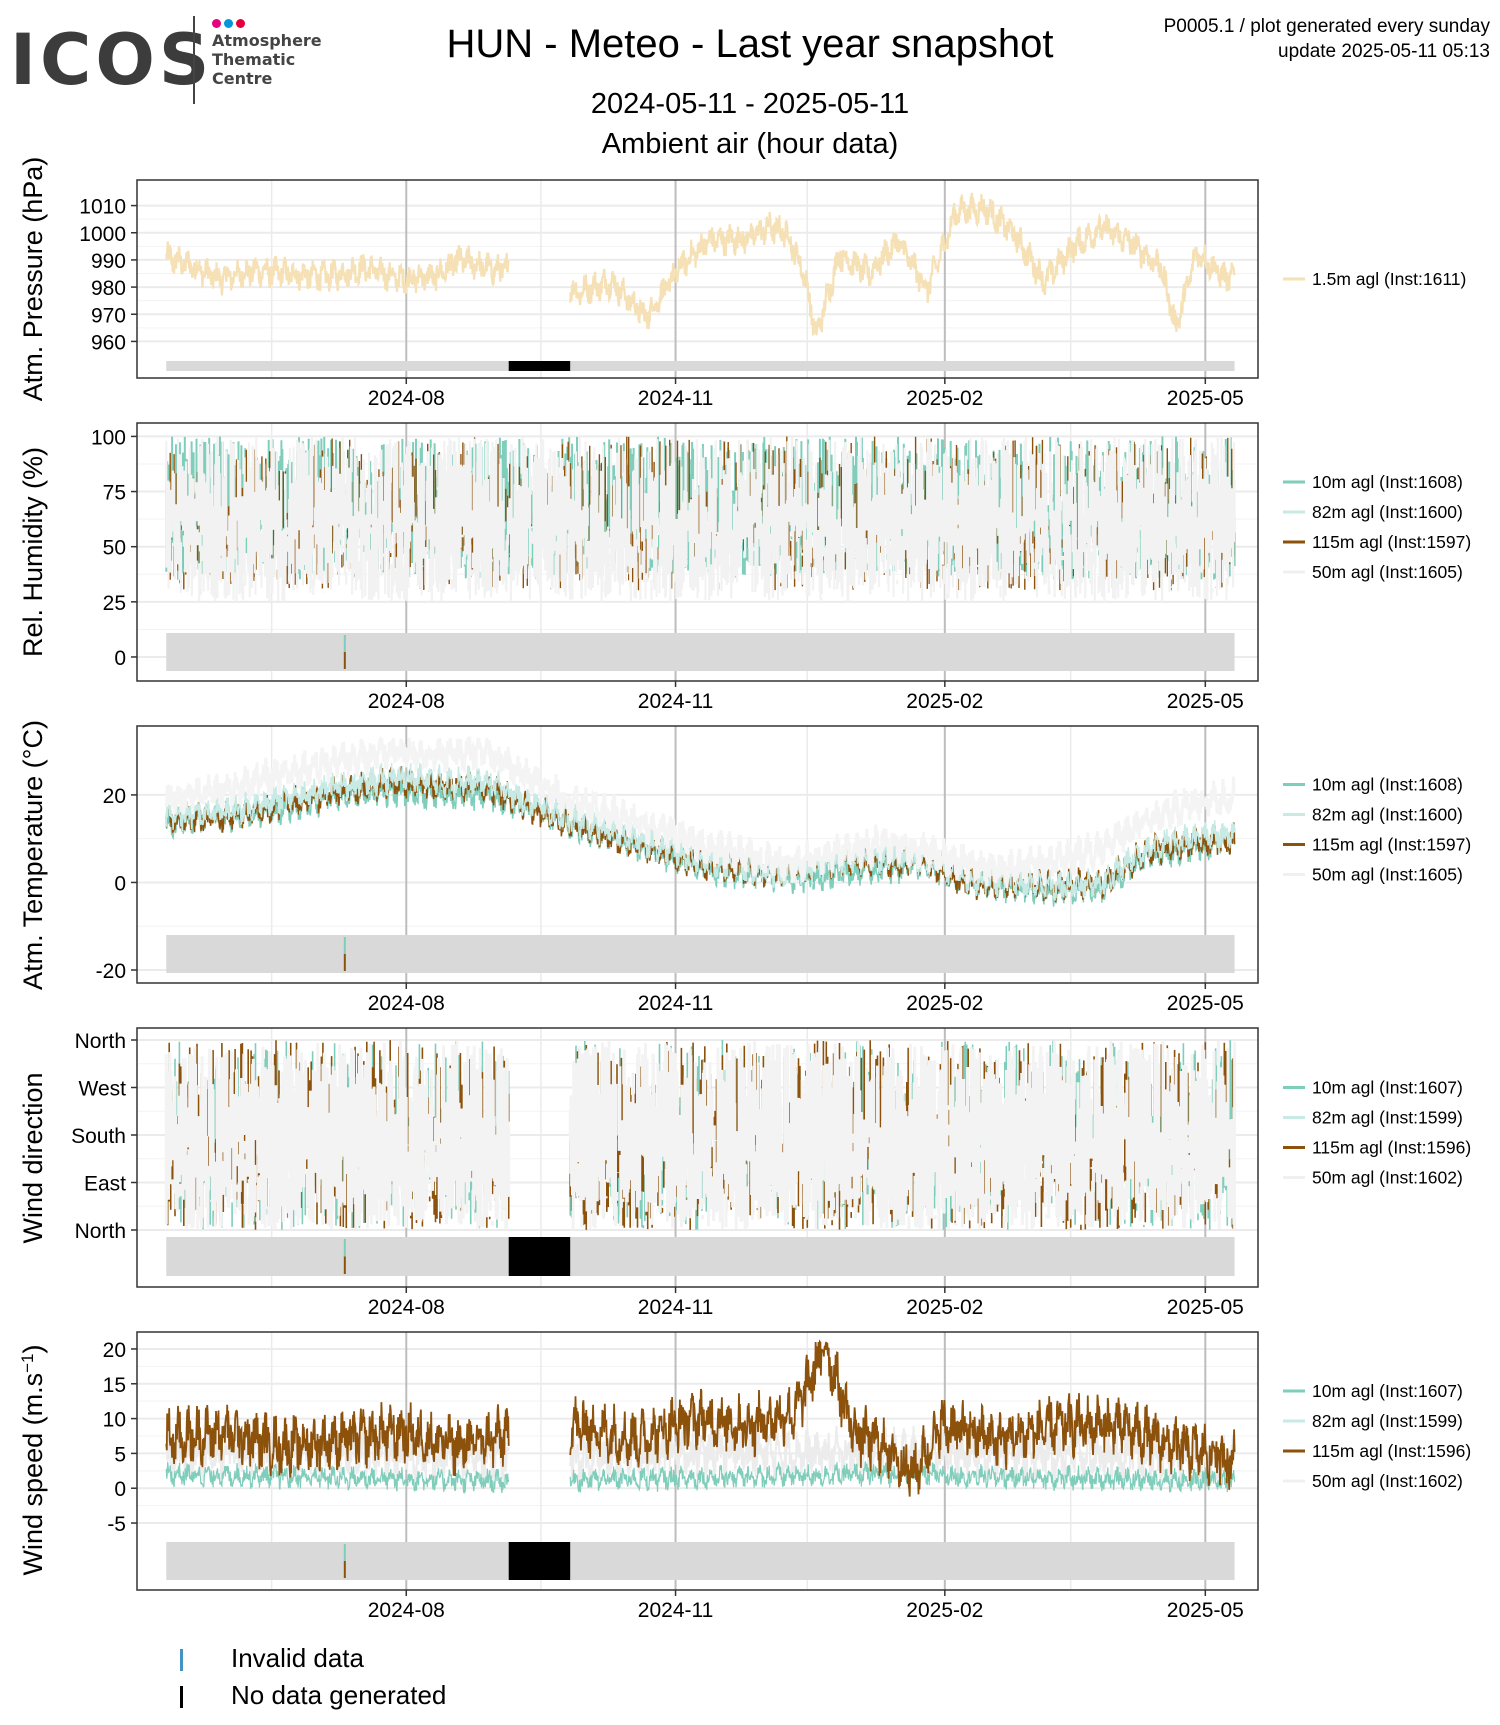 The image size is (1500, 1725). Describe the element at coordinates (750, 104) in the screenshot. I see `date-range: 2024-05-11 - 2025-05-11` at that location.